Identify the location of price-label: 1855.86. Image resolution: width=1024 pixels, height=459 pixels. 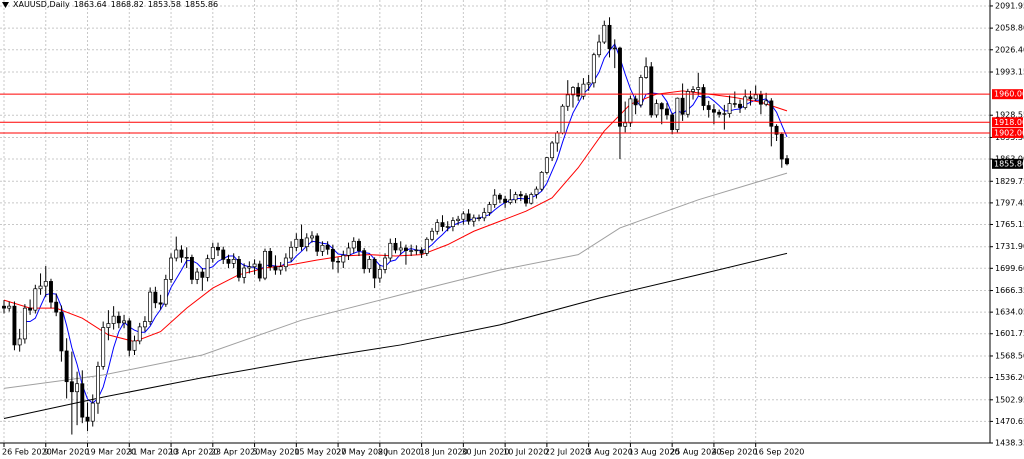
(1009, 163).